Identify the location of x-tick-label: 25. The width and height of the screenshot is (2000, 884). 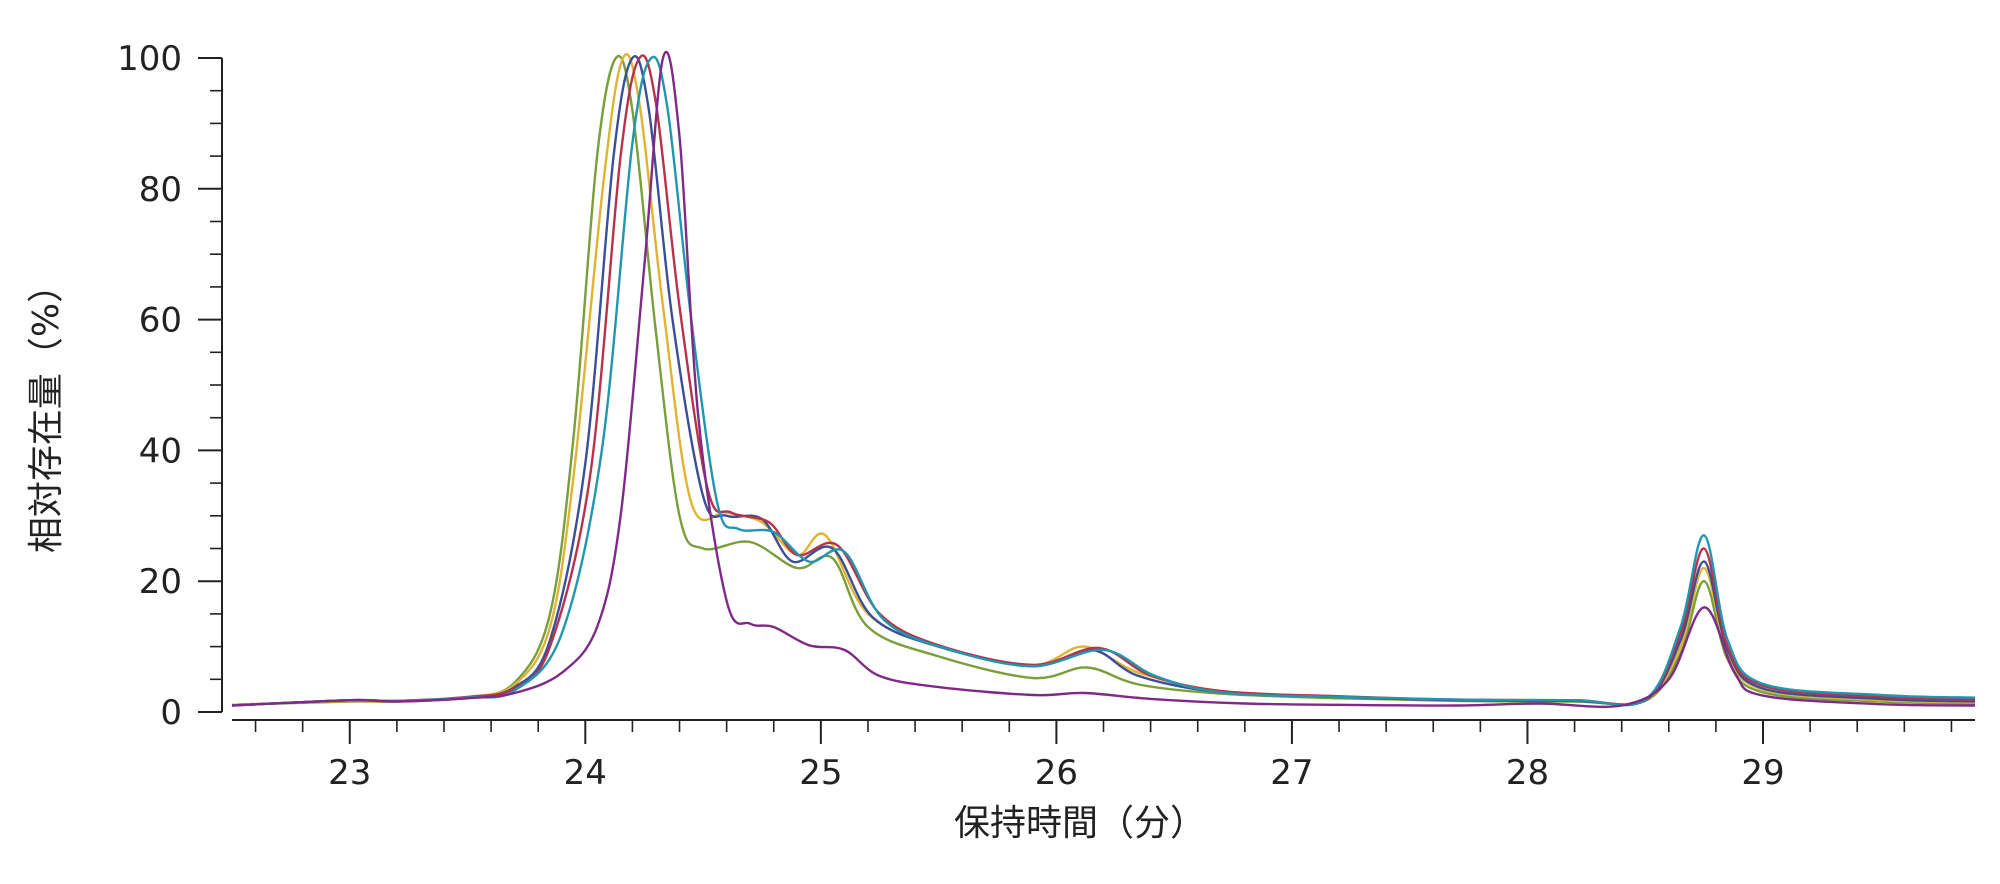
(820, 773).